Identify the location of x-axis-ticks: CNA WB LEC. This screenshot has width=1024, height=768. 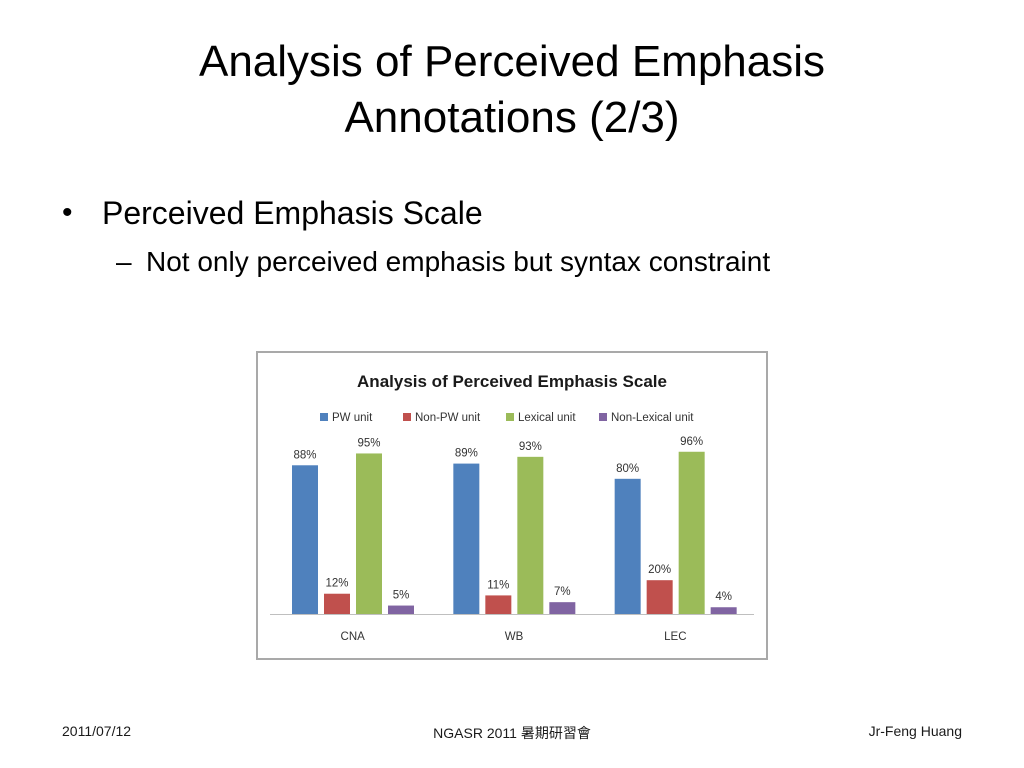
(514, 637).